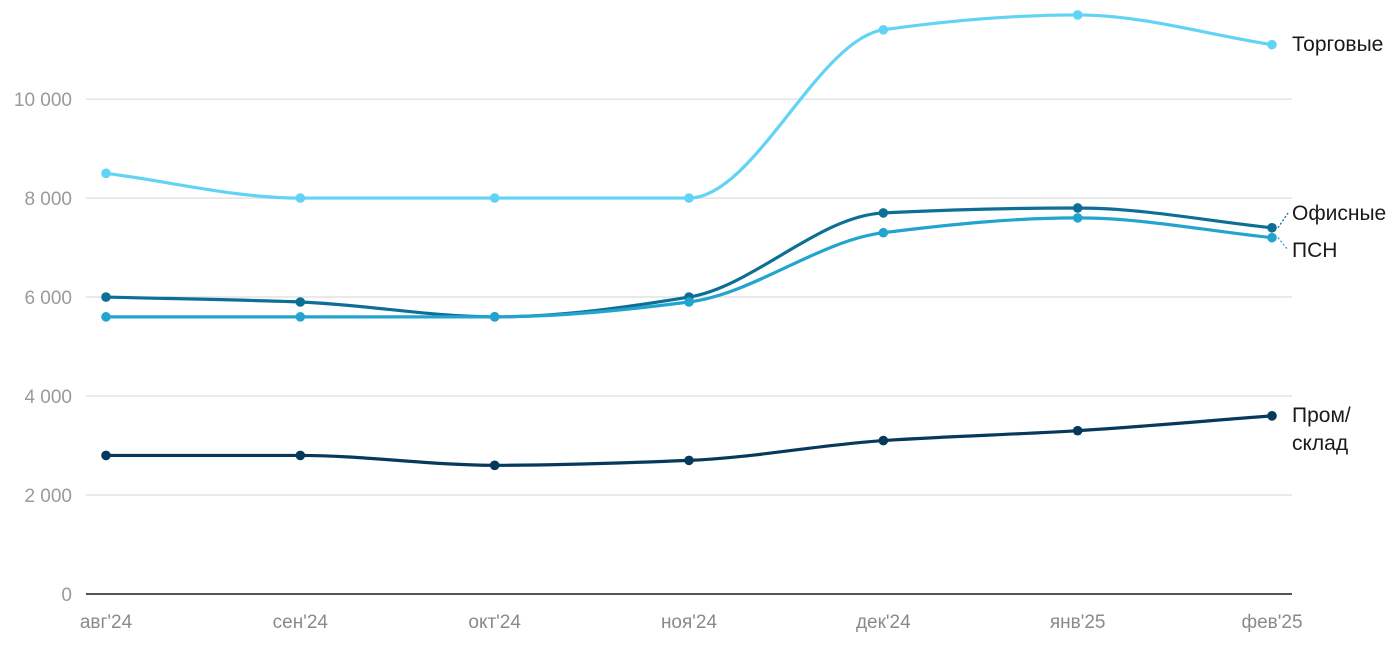 This screenshot has height=650, width=1400. I want to click on y-axis-ticks: 0 2 000 4 000 6 000 8 000 10 000, so click(43, 348).